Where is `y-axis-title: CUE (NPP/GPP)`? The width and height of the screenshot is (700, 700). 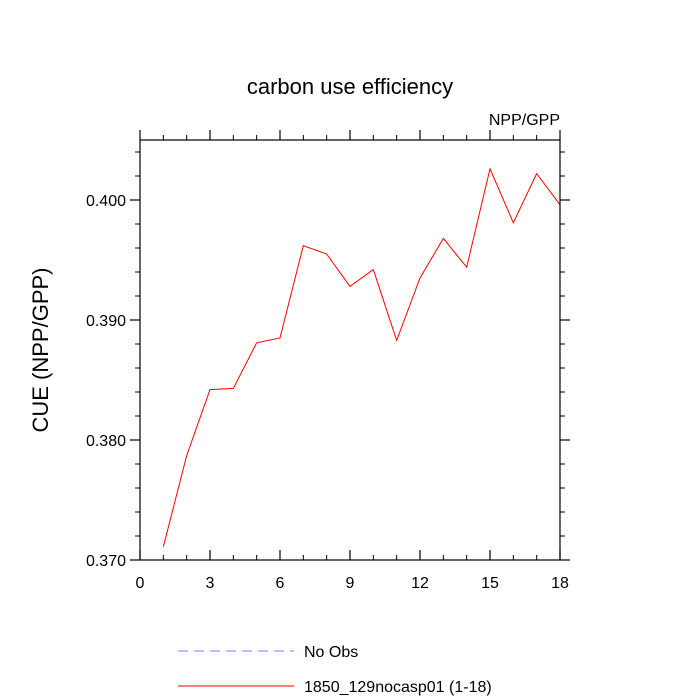
y-axis-title: CUE (NPP/GPP) is located at coordinates (40, 349).